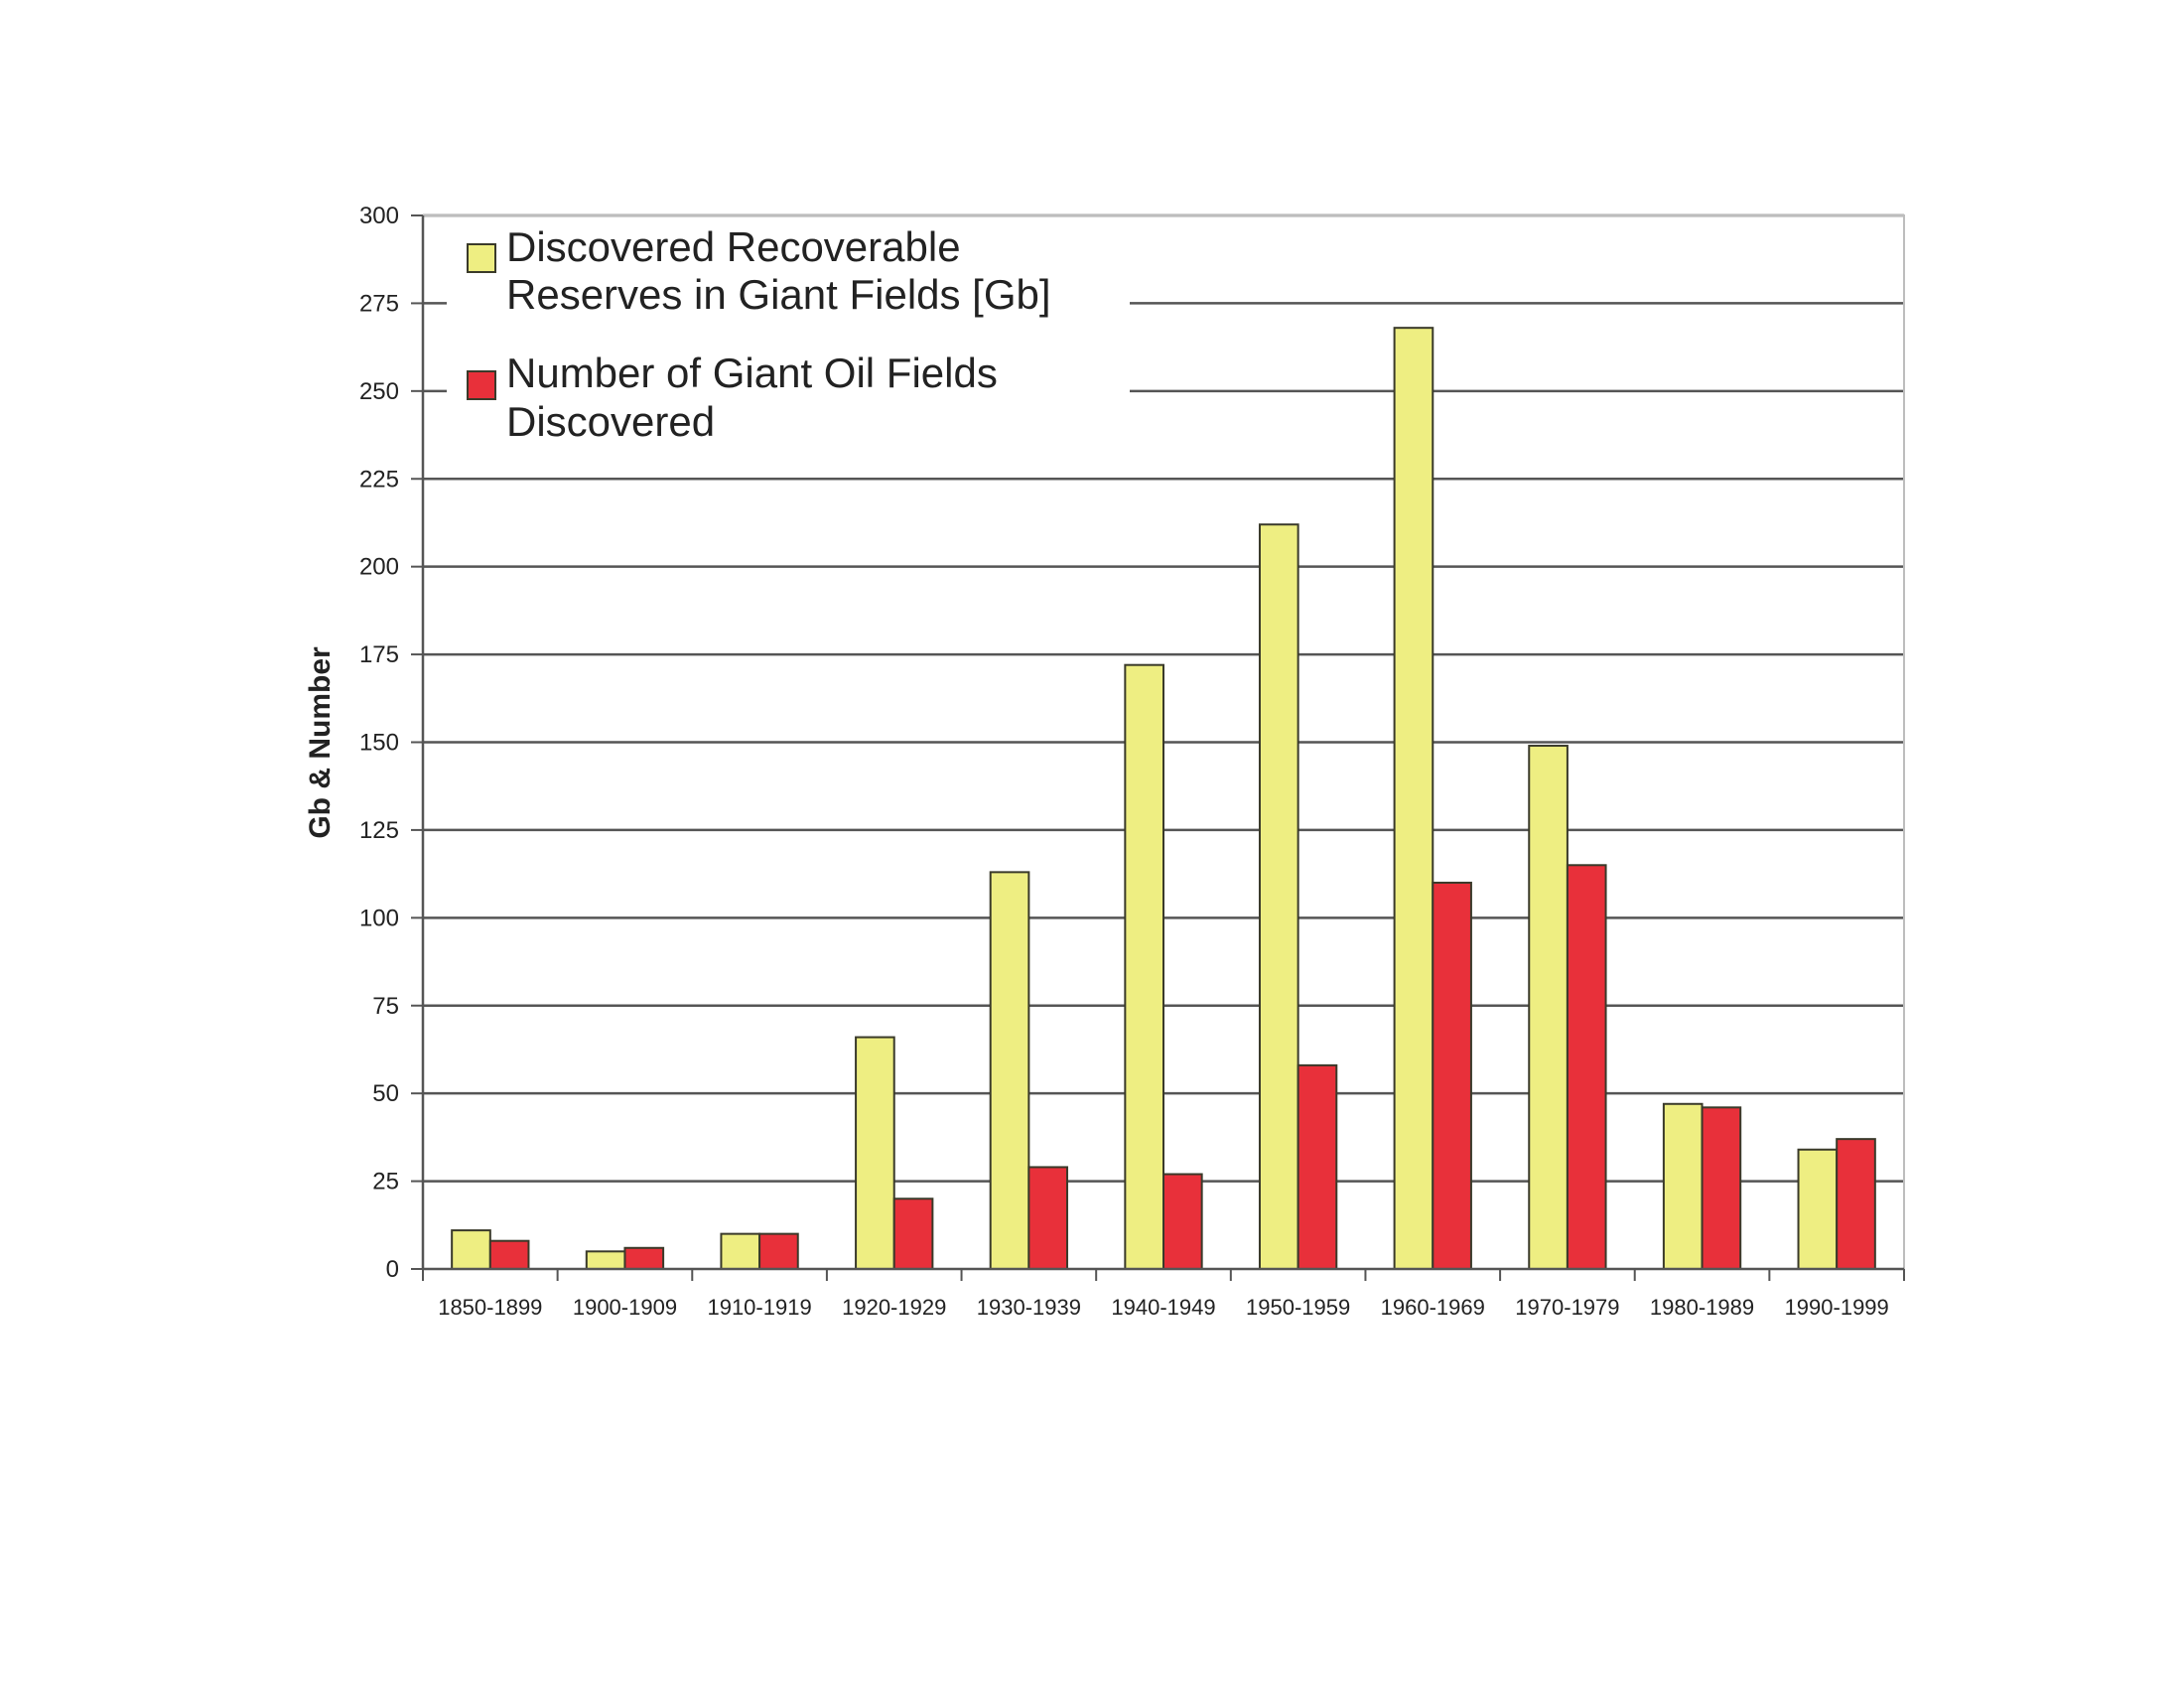  What do you see at coordinates (392, 1269) in the screenshot?
I see `y-tick-label: 0` at bounding box center [392, 1269].